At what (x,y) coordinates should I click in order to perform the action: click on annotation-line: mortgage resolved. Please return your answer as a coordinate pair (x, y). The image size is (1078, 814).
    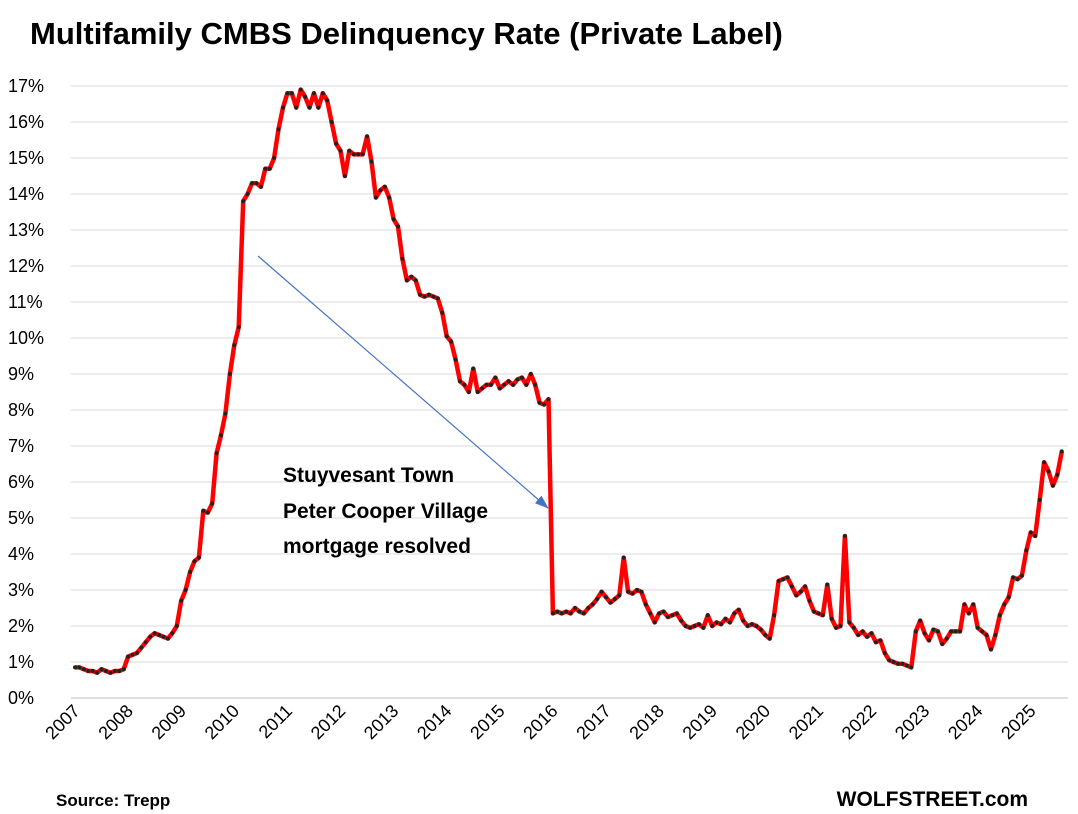
    Looking at the image, I should click on (377, 546).